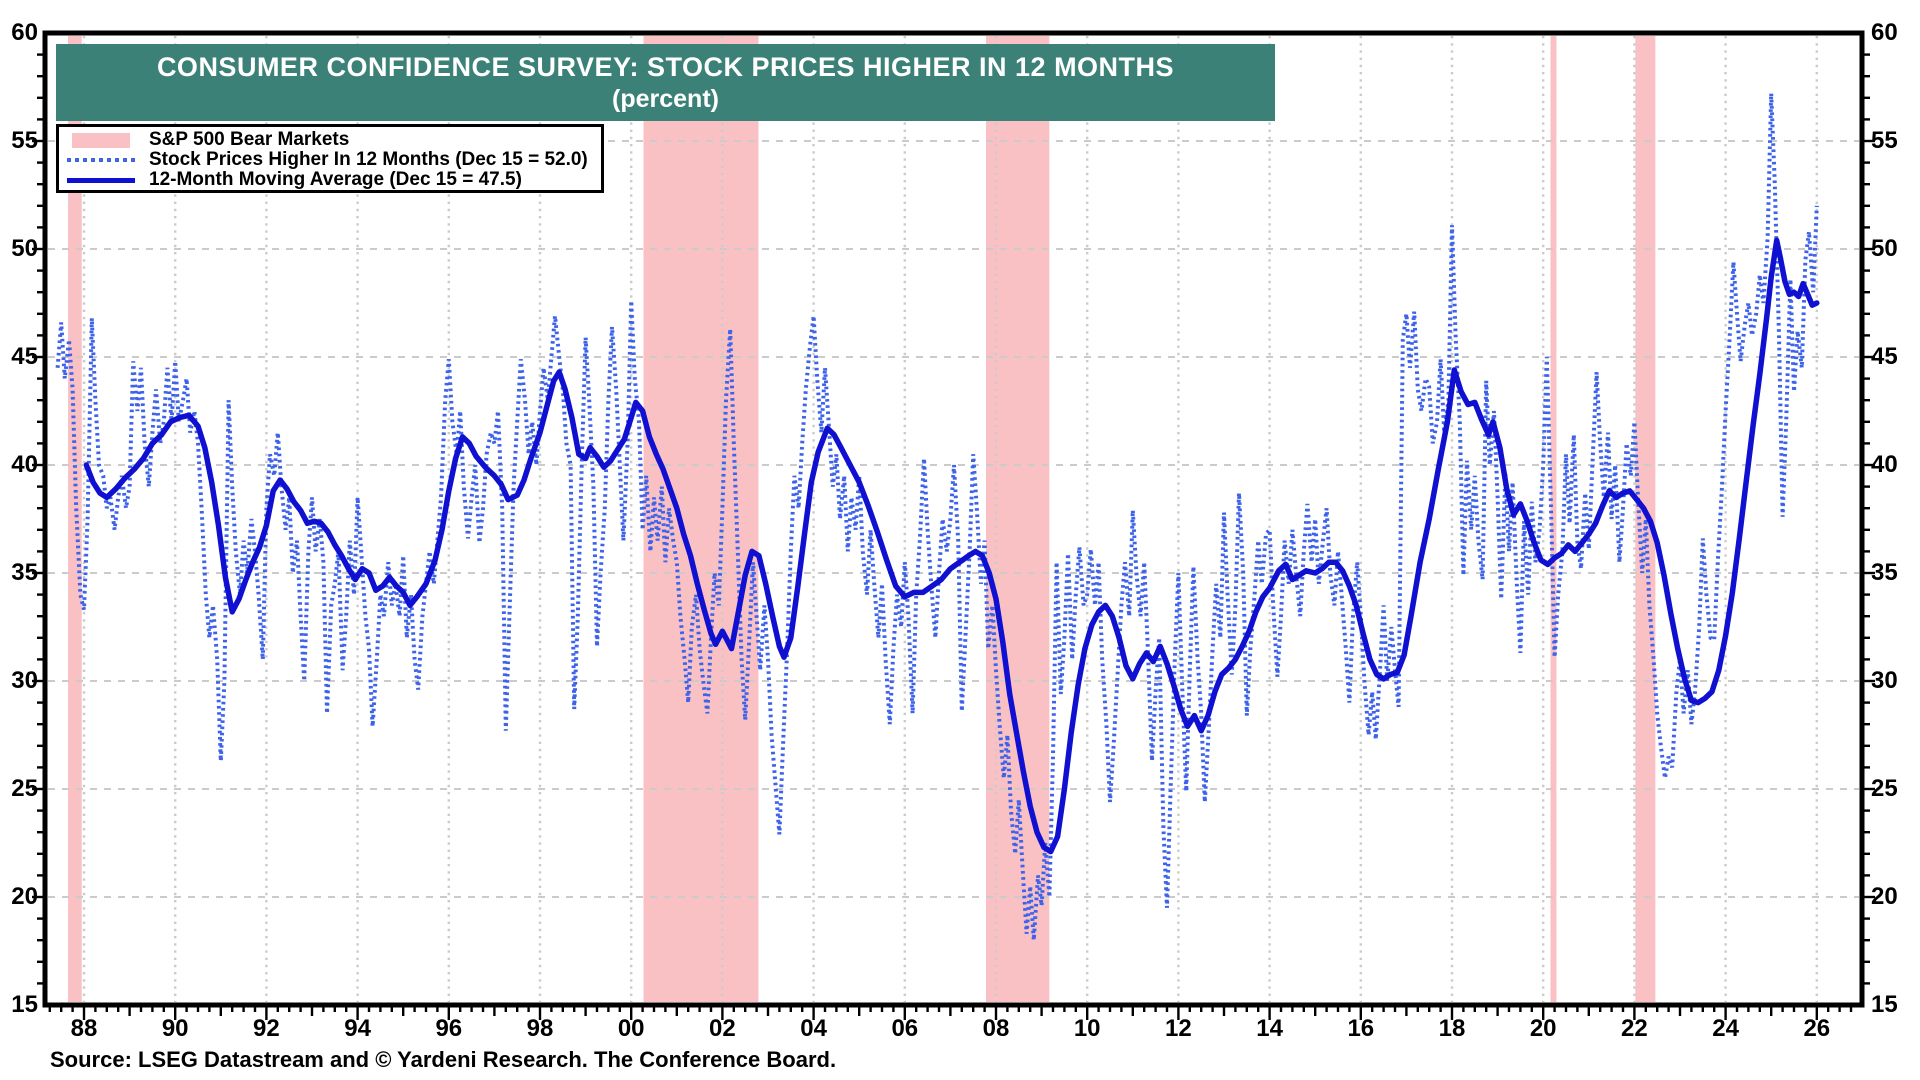 The image size is (1920, 1080). What do you see at coordinates (722, 1028) in the screenshot?
I see `x-axis-label: 02` at bounding box center [722, 1028].